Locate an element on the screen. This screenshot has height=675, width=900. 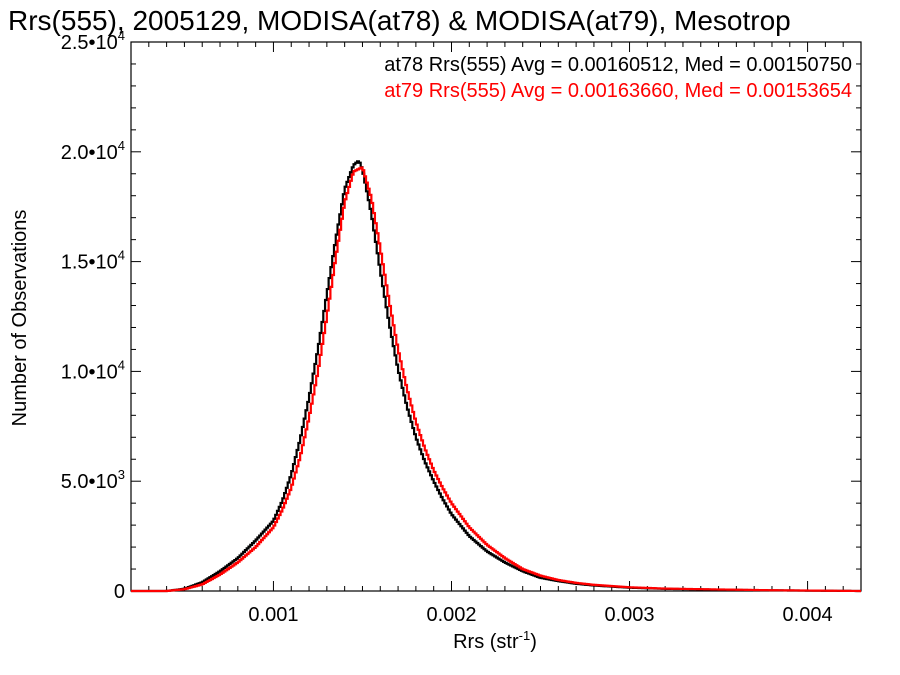
x-tick-label: 0.001 is located at coordinates (273, 615).